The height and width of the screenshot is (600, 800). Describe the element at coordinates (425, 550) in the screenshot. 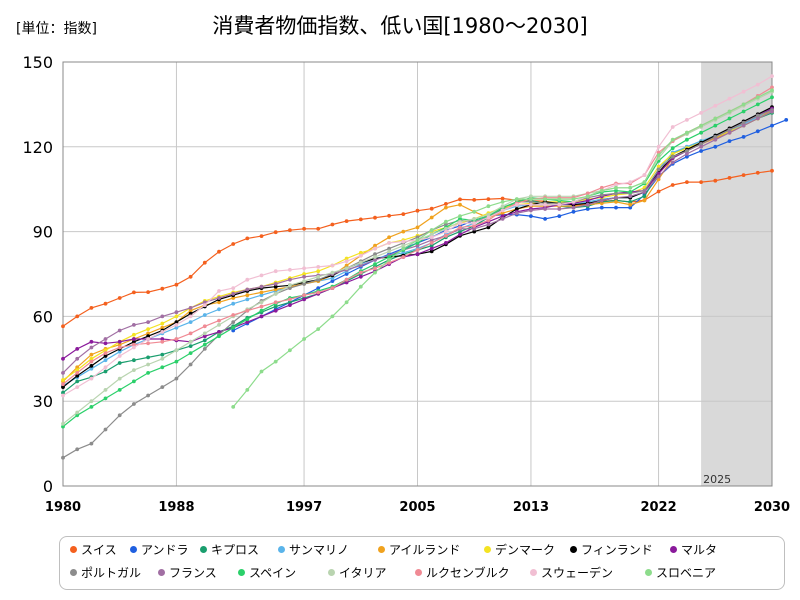

I see `legend-label: アイルランド` at that location.